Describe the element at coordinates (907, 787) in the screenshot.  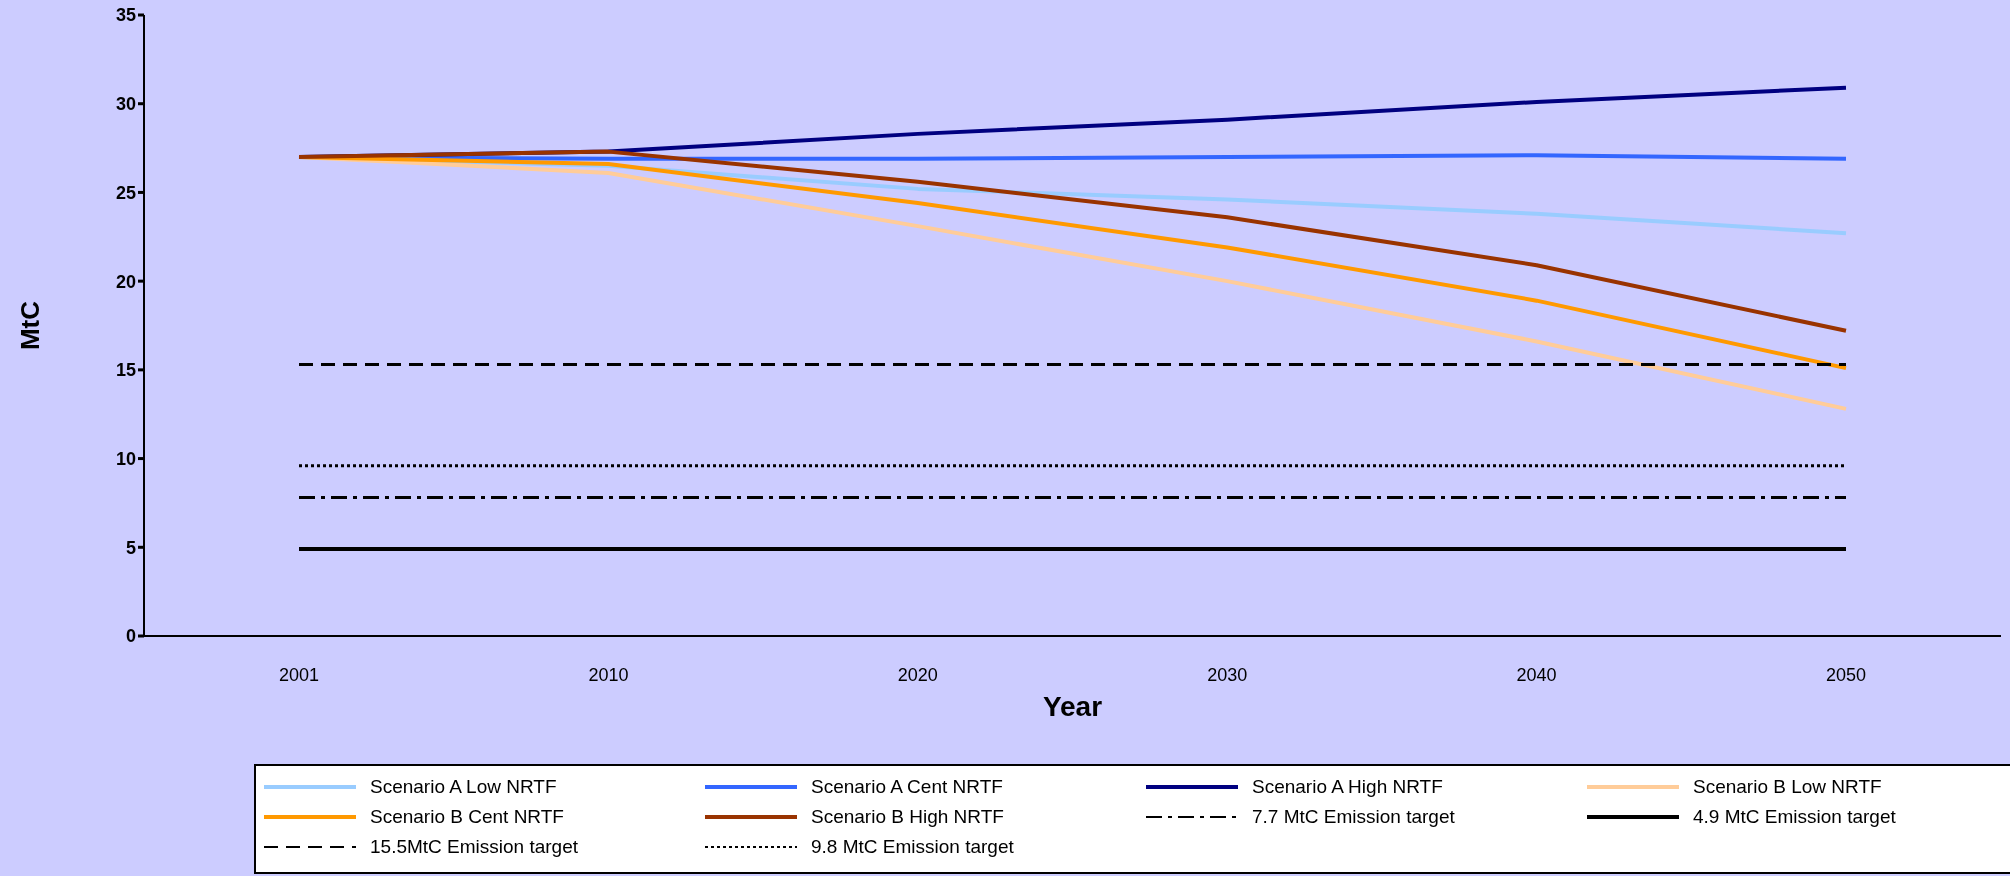
I see `legend-label: Scenario A Cent NRTF` at that location.